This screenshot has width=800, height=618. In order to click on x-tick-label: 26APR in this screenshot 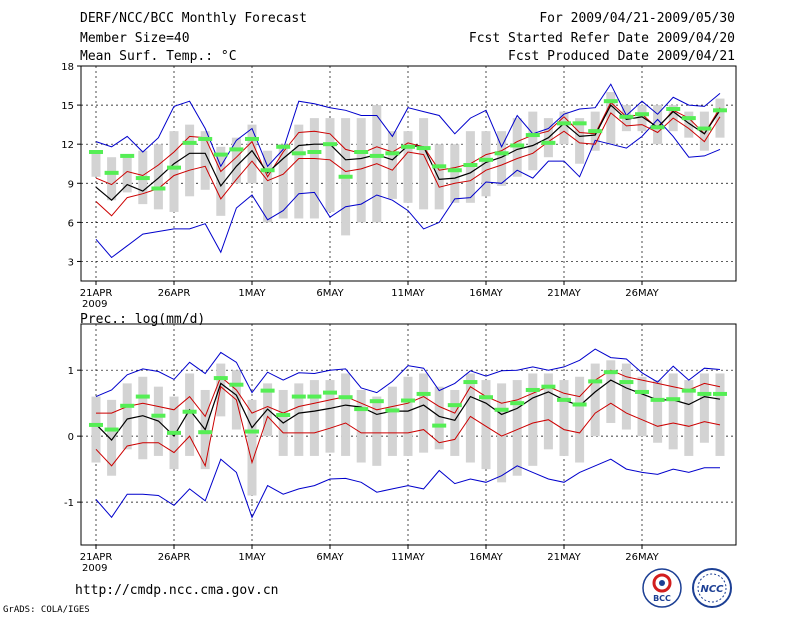, I will do `click(174, 557)`.